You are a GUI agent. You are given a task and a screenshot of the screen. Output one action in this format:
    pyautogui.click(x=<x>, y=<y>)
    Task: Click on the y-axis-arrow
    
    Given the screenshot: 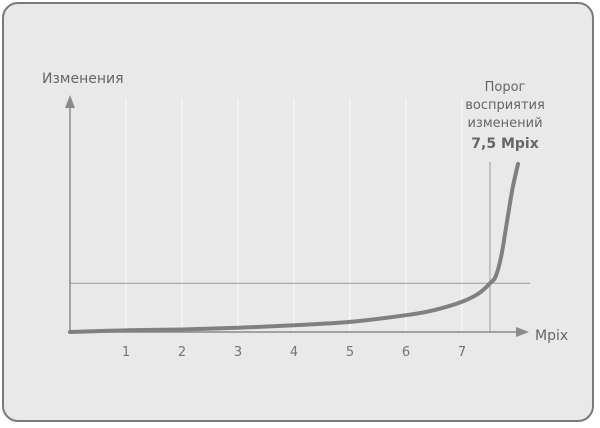 What is the action you would take?
    pyautogui.click(x=70, y=101)
    